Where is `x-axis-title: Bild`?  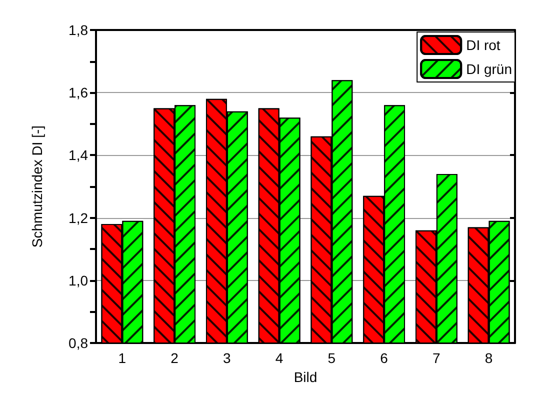
x-axis-title: Bild is located at coordinates (306, 376).